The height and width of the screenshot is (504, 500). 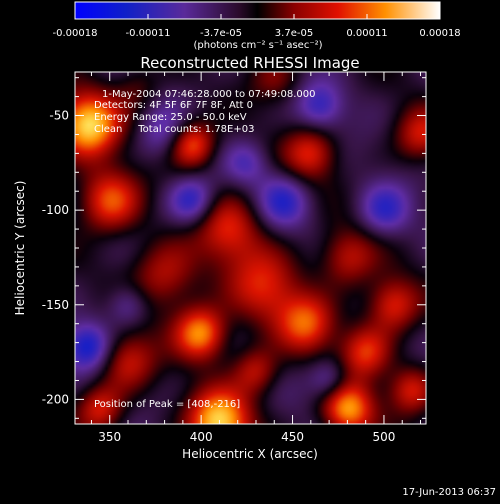 What do you see at coordinates (55, 210) in the screenshot?
I see `y-tick-label: -100` at bounding box center [55, 210].